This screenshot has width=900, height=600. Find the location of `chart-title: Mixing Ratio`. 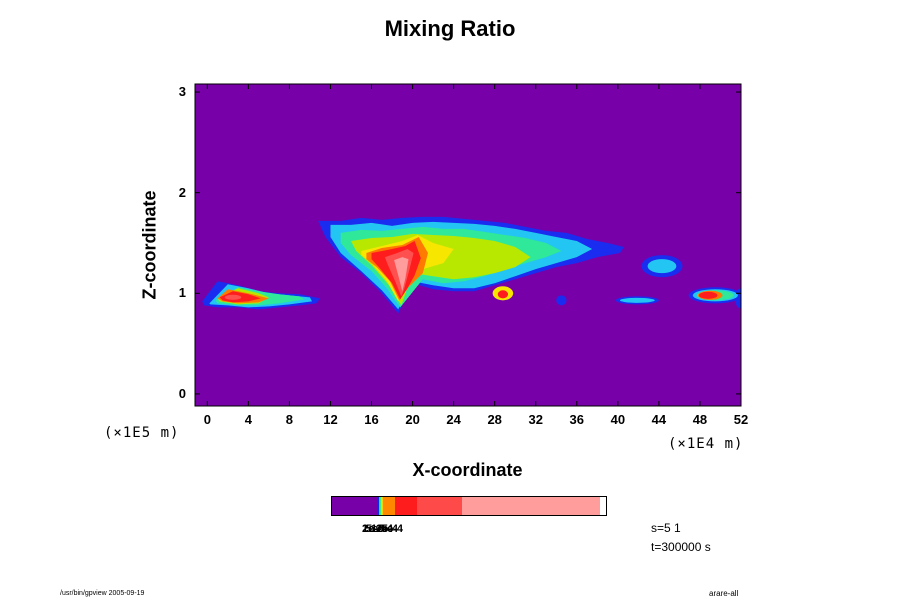

chart-title: Mixing Ratio is located at coordinates (450, 28).